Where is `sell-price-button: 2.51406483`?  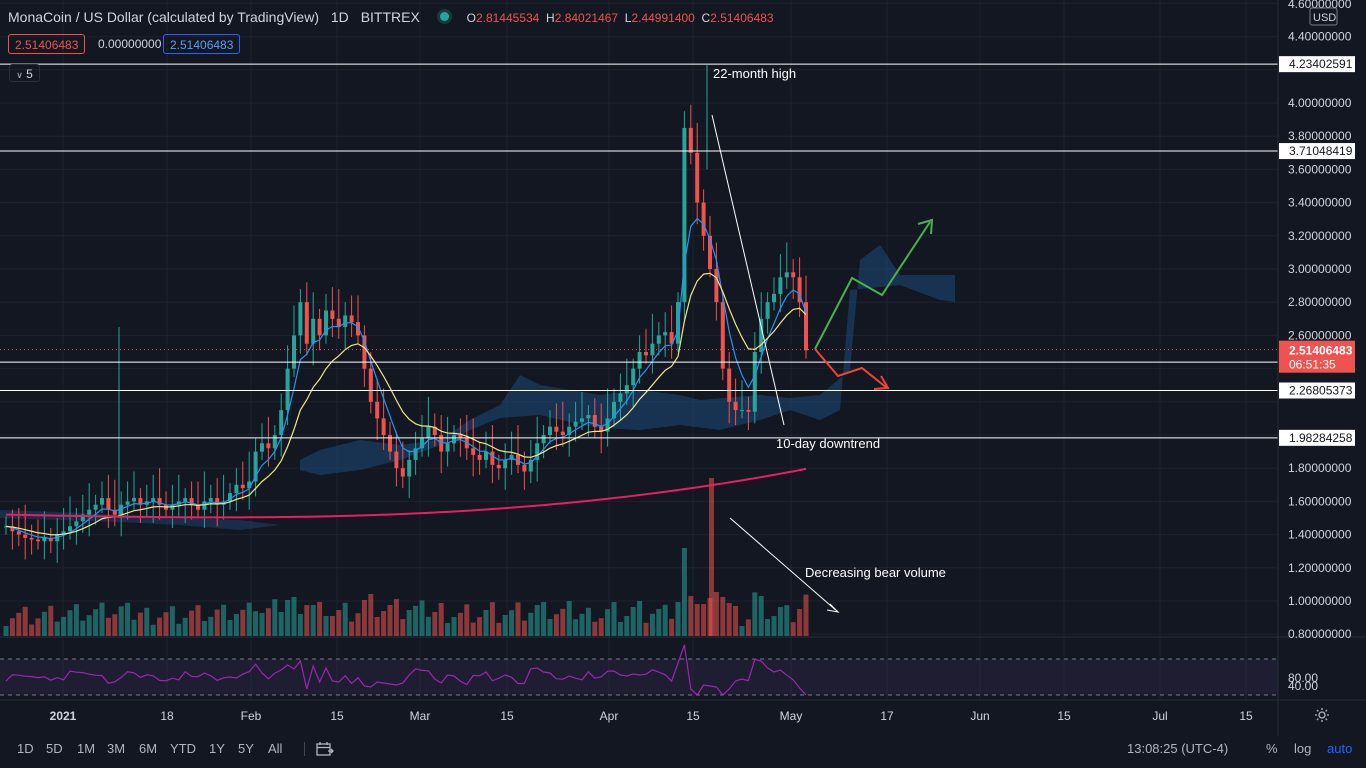 sell-price-button: 2.51406483 is located at coordinates (47, 44).